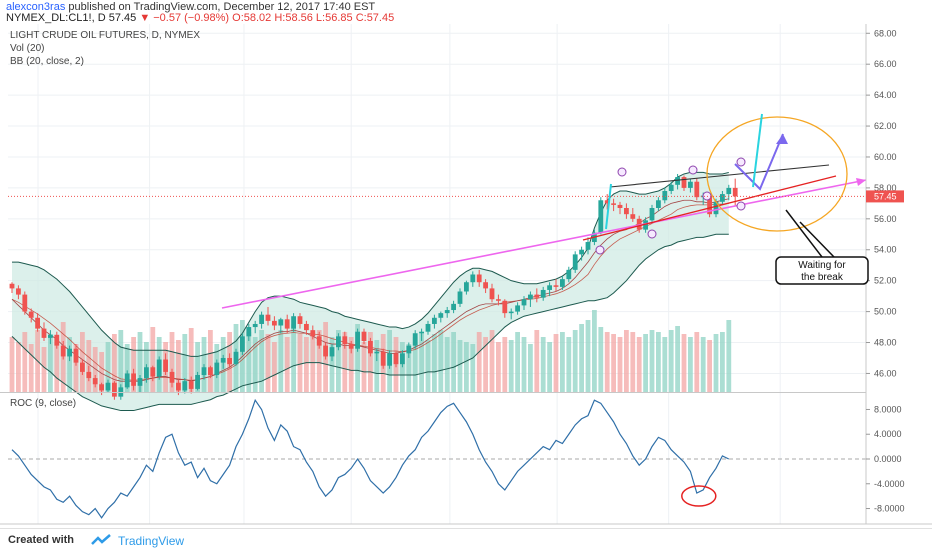 The width and height of the screenshot is (932, 551). I want to click on price-tick-label: 50.00, so click(885, 312).